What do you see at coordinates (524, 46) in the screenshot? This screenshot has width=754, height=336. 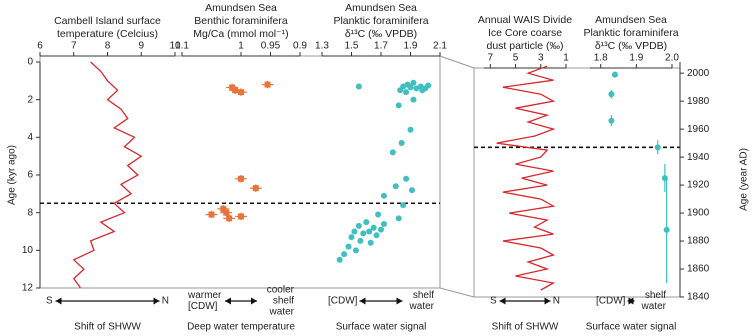 I see `panel-title: dust particle (‰)` at bounding box center [524, 46].